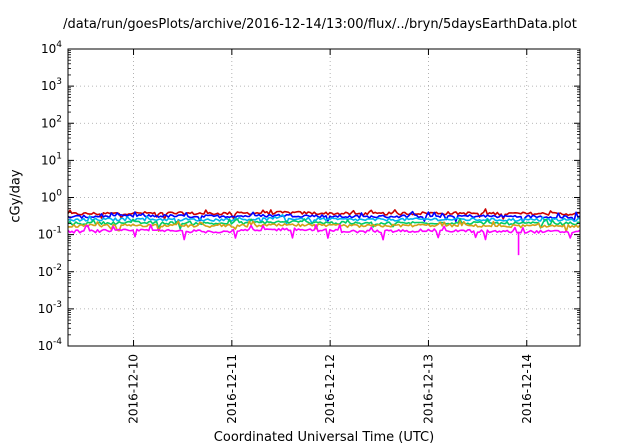  I want to click on x-tick-label: 2016-12-14, so click(527, 389).